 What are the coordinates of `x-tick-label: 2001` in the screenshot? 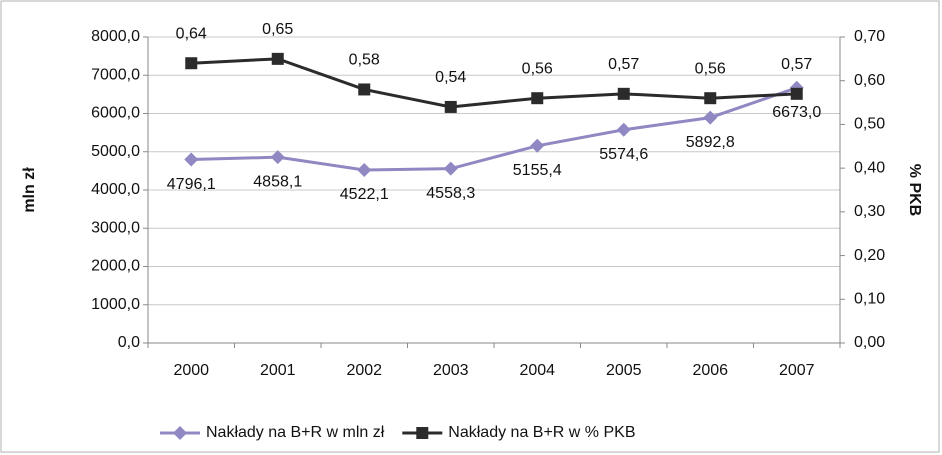 It's located at (278, 370).